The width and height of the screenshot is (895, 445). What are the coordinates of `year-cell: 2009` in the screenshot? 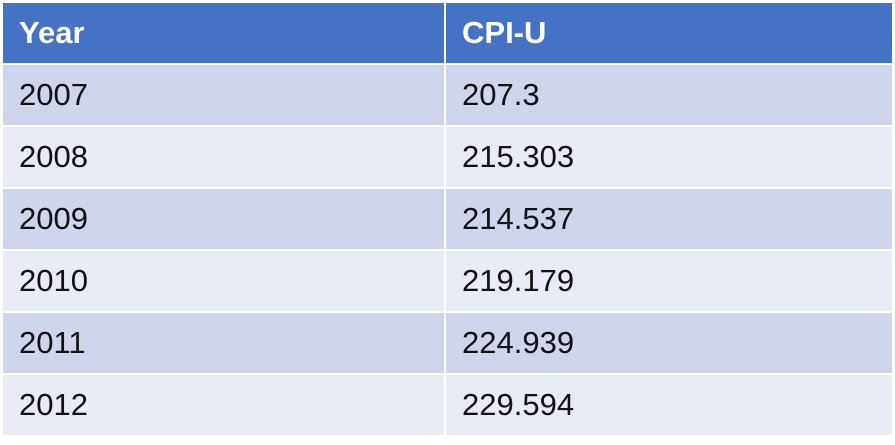 It's located at (224, 219).